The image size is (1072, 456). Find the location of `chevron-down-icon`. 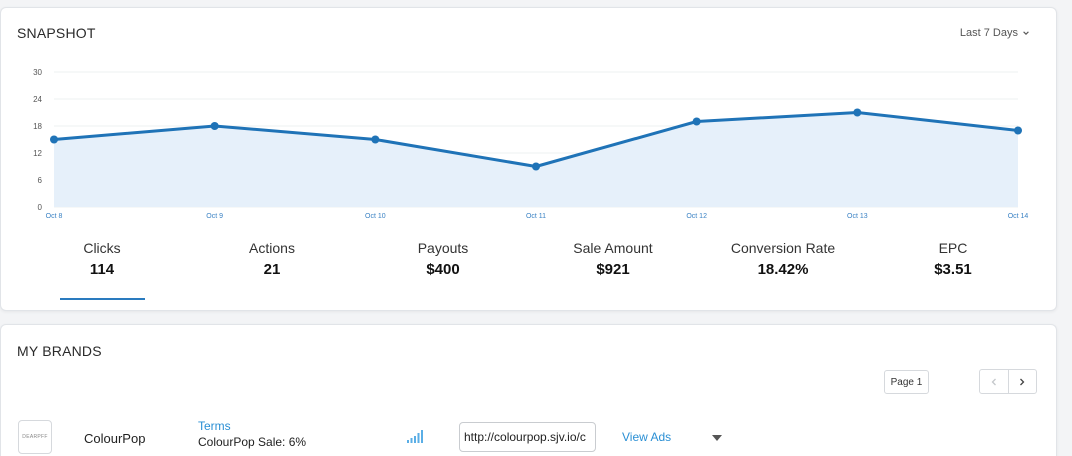

chevron-down-icon is located at coordinates (1026, 33).